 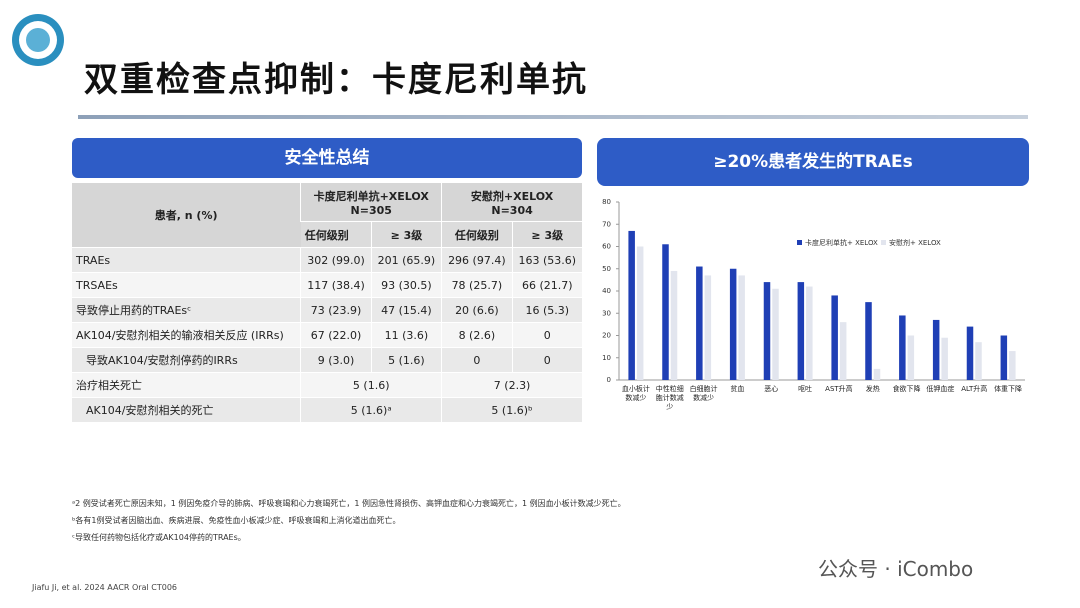 I want to click on cell: 66 (21.7), so click(x=546, y=285).